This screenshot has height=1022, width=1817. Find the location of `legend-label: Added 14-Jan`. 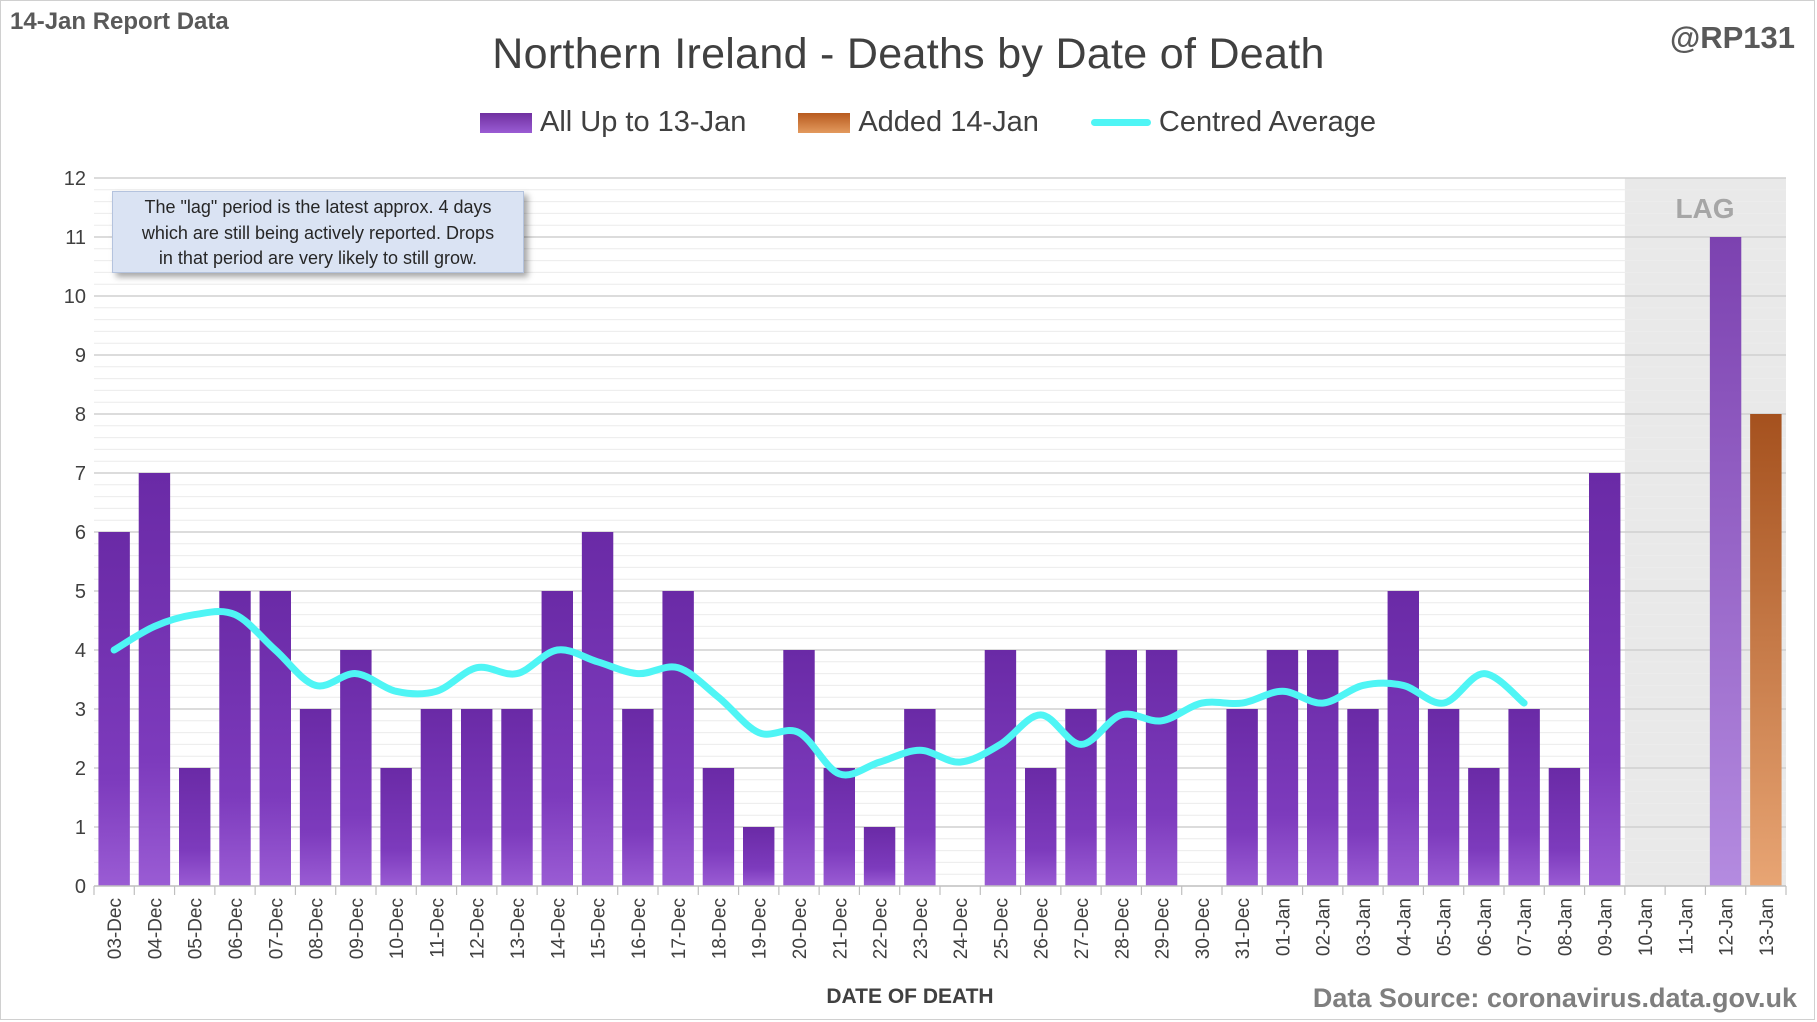

legend-label: Added 14-Jan is located at coordinates (948, 122).